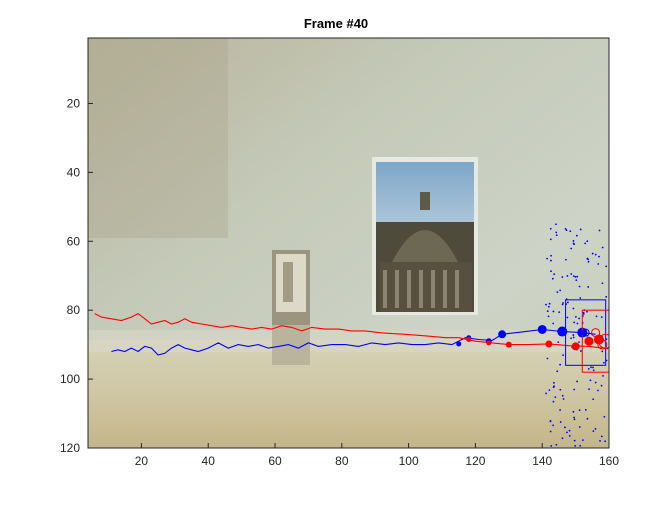 Image resolution: width=672 pixels, height=509 pixels. What do you see at coordinates (425, 236) in the screenshot?
I see `poster` at bounding box center [425, 236].